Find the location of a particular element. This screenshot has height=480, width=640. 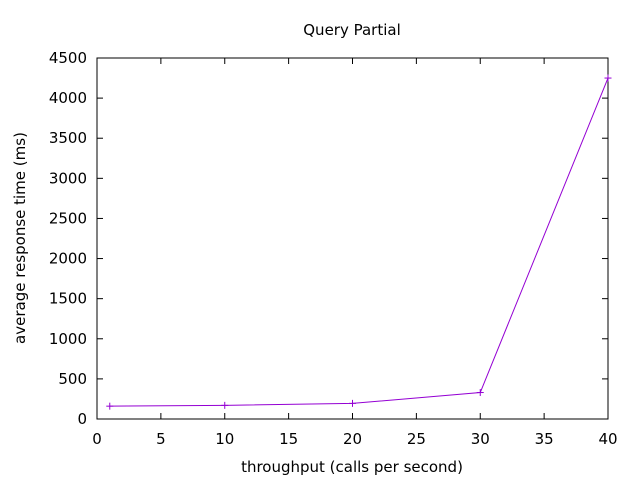

chart-title: Query Partial is located at coordinates (352, 30).